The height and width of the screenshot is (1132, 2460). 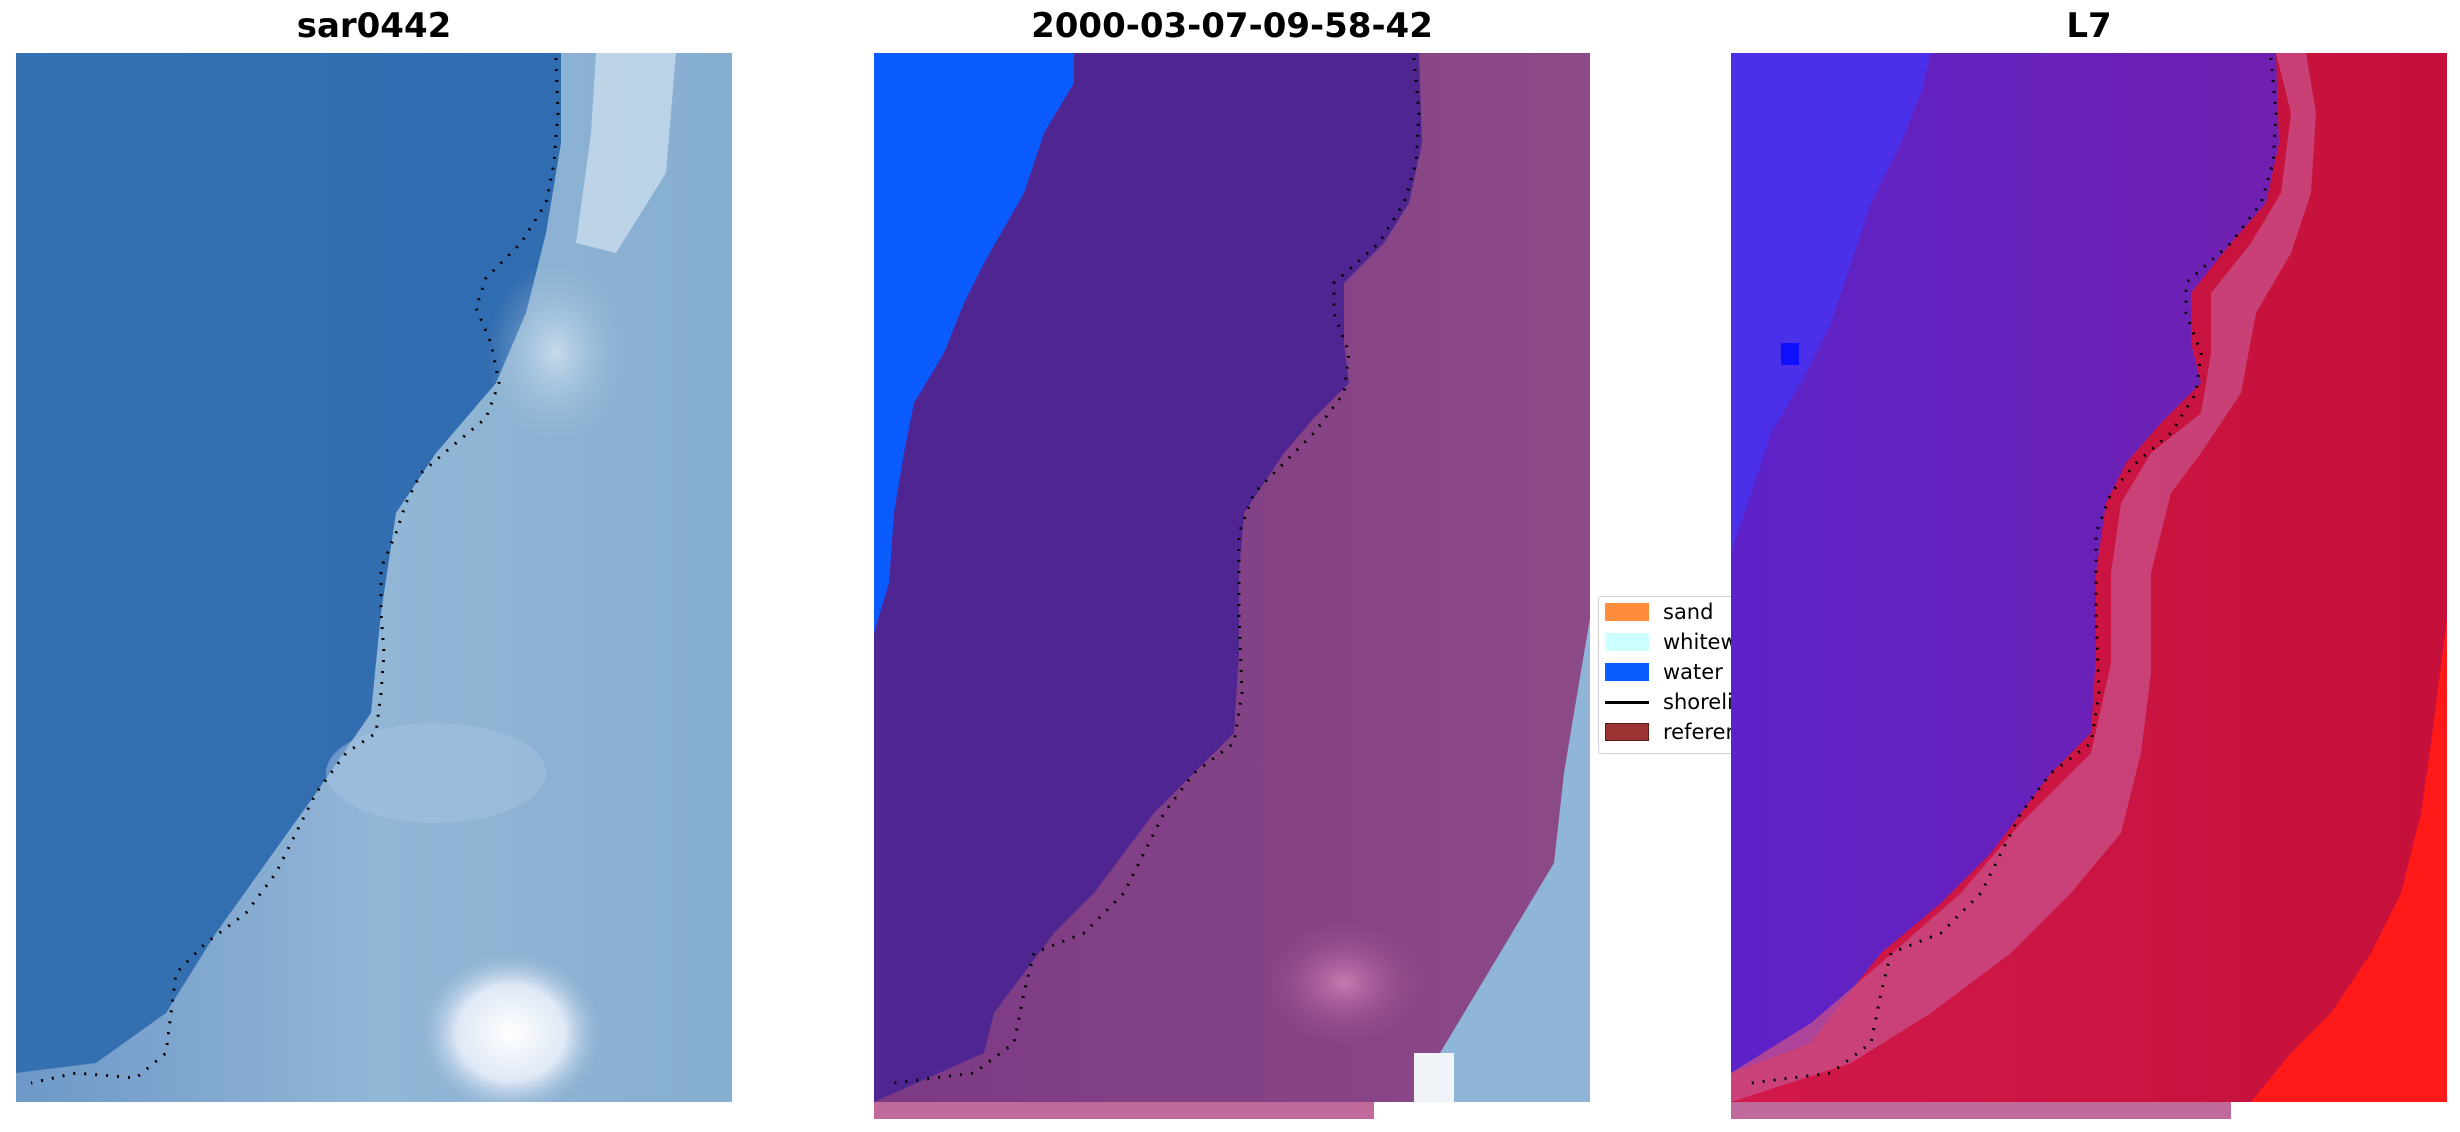 I want to click on legend-label: sand, so click(x=1688, y=612).